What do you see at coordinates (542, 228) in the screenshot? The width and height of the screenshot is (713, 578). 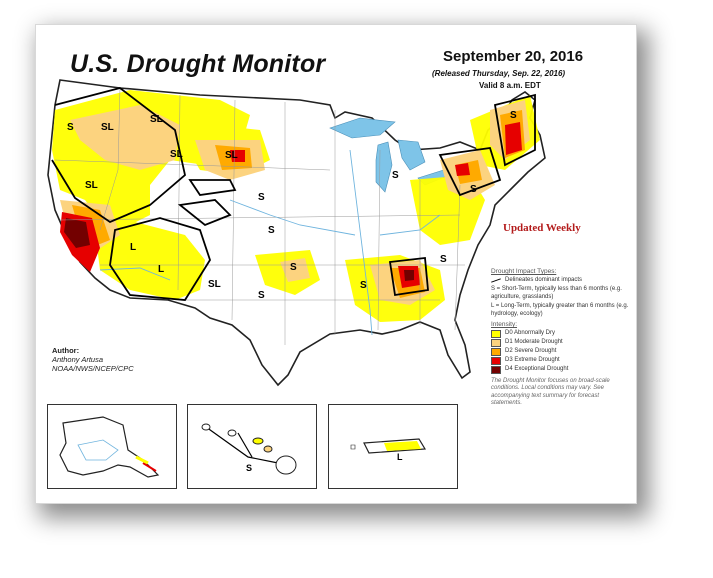 I see `updated-weekly-note: Updated Weekly` at bounding box center [542, 228].